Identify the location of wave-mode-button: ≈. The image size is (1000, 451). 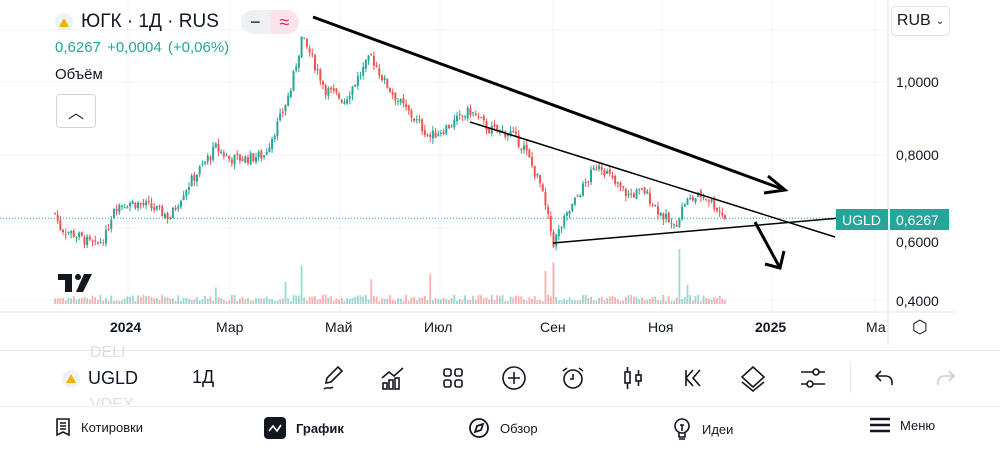
(284, 22).